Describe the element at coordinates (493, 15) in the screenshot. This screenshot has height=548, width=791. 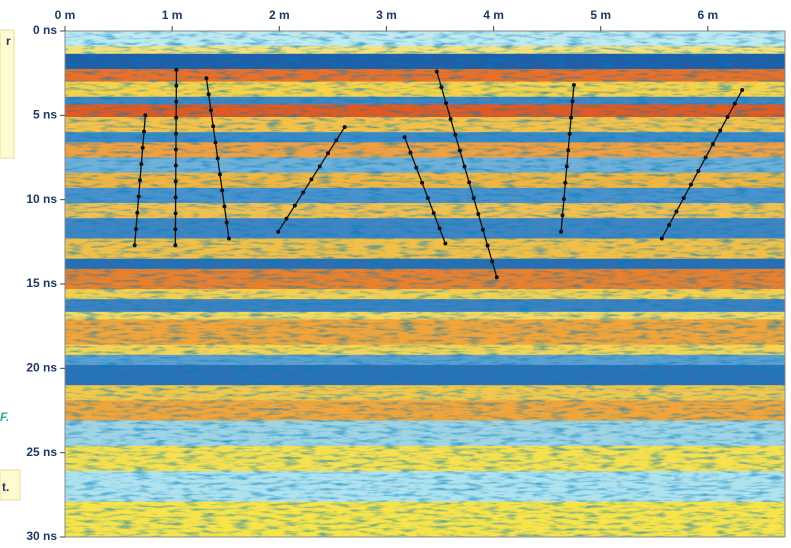
I see `x-tick-label: 4 m` at that location.